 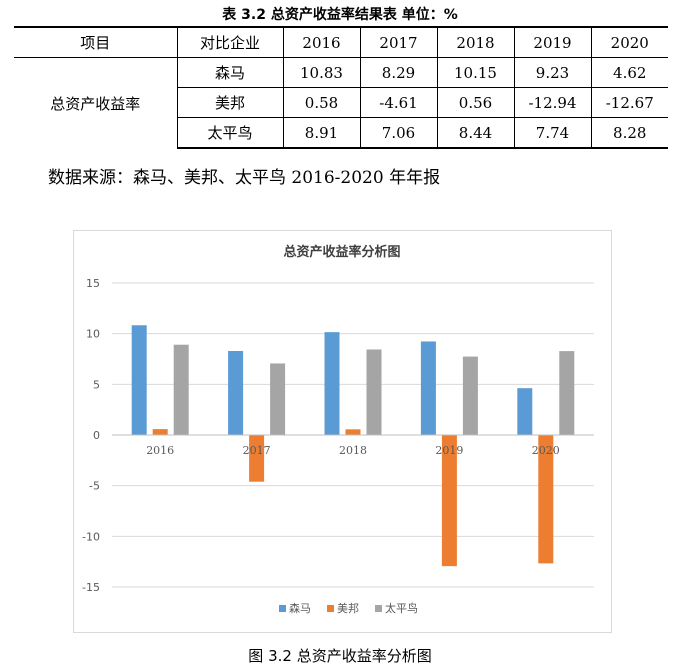 I want to click on table-row: 太平鸟 8.91 7.06 8.44 7.74 8.28, so click(x=341, y=133).